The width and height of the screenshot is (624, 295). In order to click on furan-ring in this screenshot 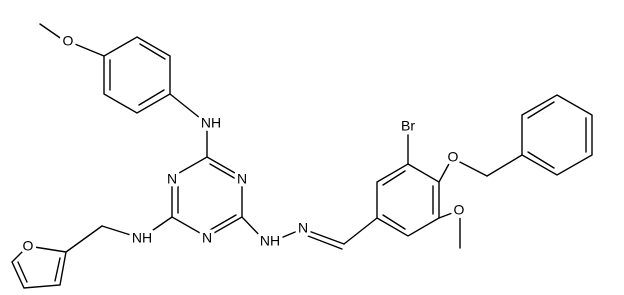, I will do `click(39, 267)`.